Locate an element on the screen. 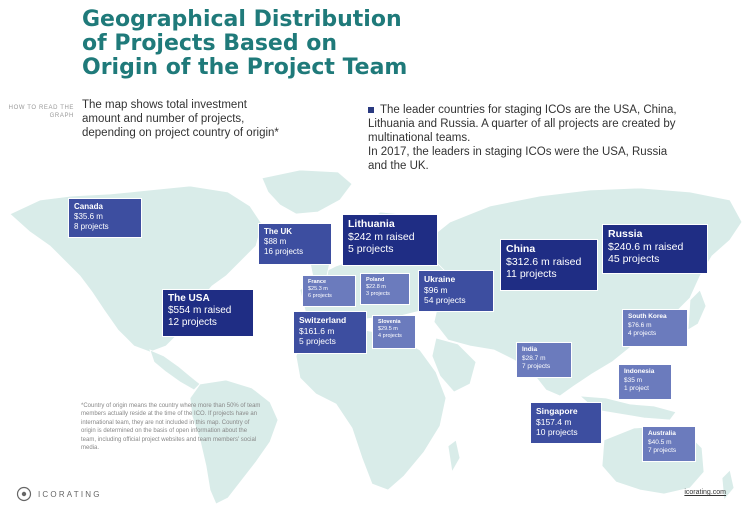 This screenshot has height=511, width=748. country-box-canada: Canada $35.6 m 8 projects is located at coordinates (105, 218).